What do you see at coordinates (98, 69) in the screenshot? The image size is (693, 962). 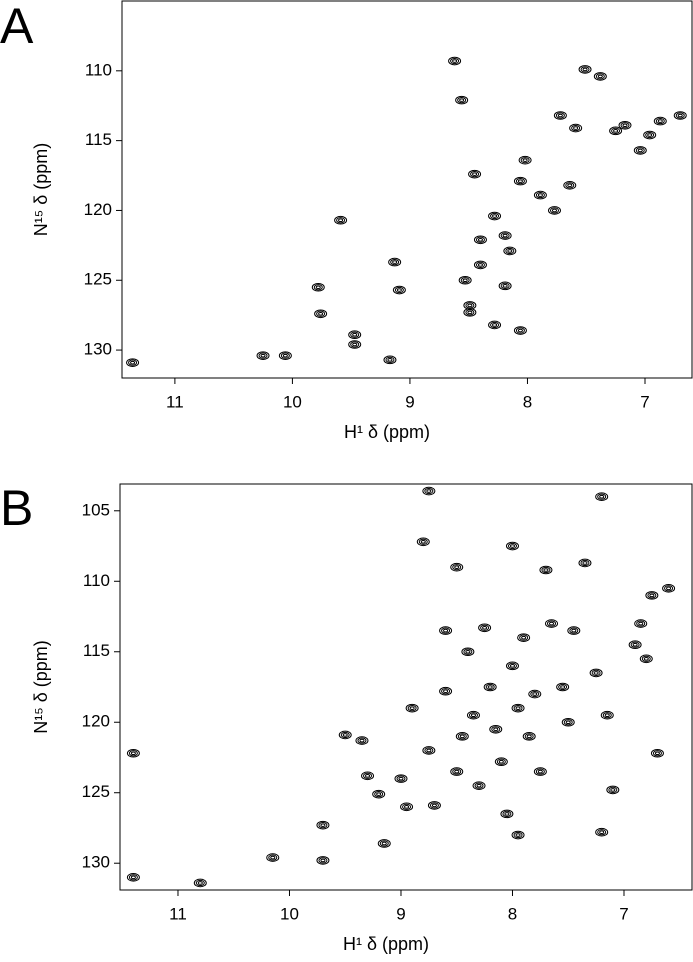 I see `y-tick-label: 110` at bounding box center [98, 69].